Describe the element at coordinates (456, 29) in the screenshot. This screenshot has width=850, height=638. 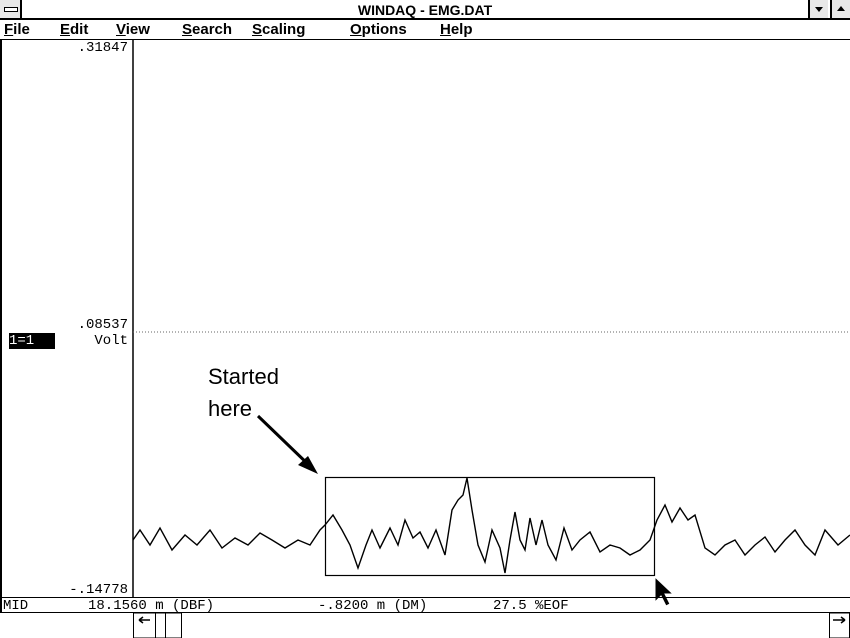
I see `menu-item: Help` at that location.